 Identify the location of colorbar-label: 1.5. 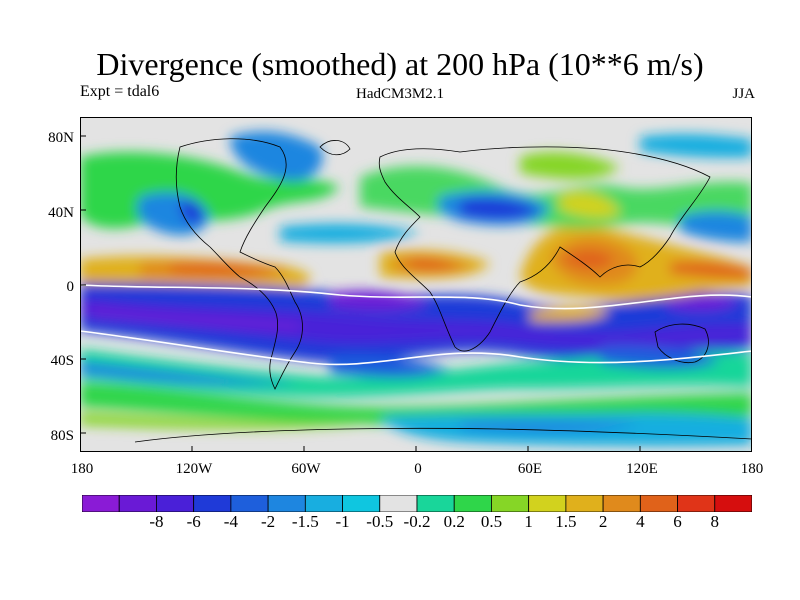
(566, 521).